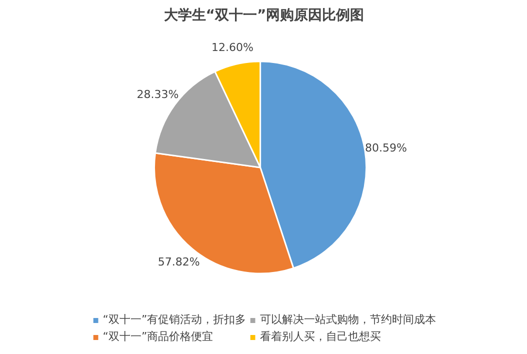  I want to click on data-label: 57.82%, so click(179, 261).